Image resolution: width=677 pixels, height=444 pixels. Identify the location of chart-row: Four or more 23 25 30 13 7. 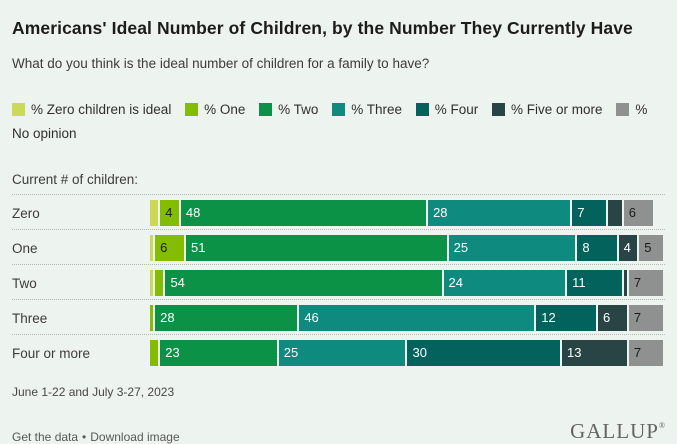
(338, 351).